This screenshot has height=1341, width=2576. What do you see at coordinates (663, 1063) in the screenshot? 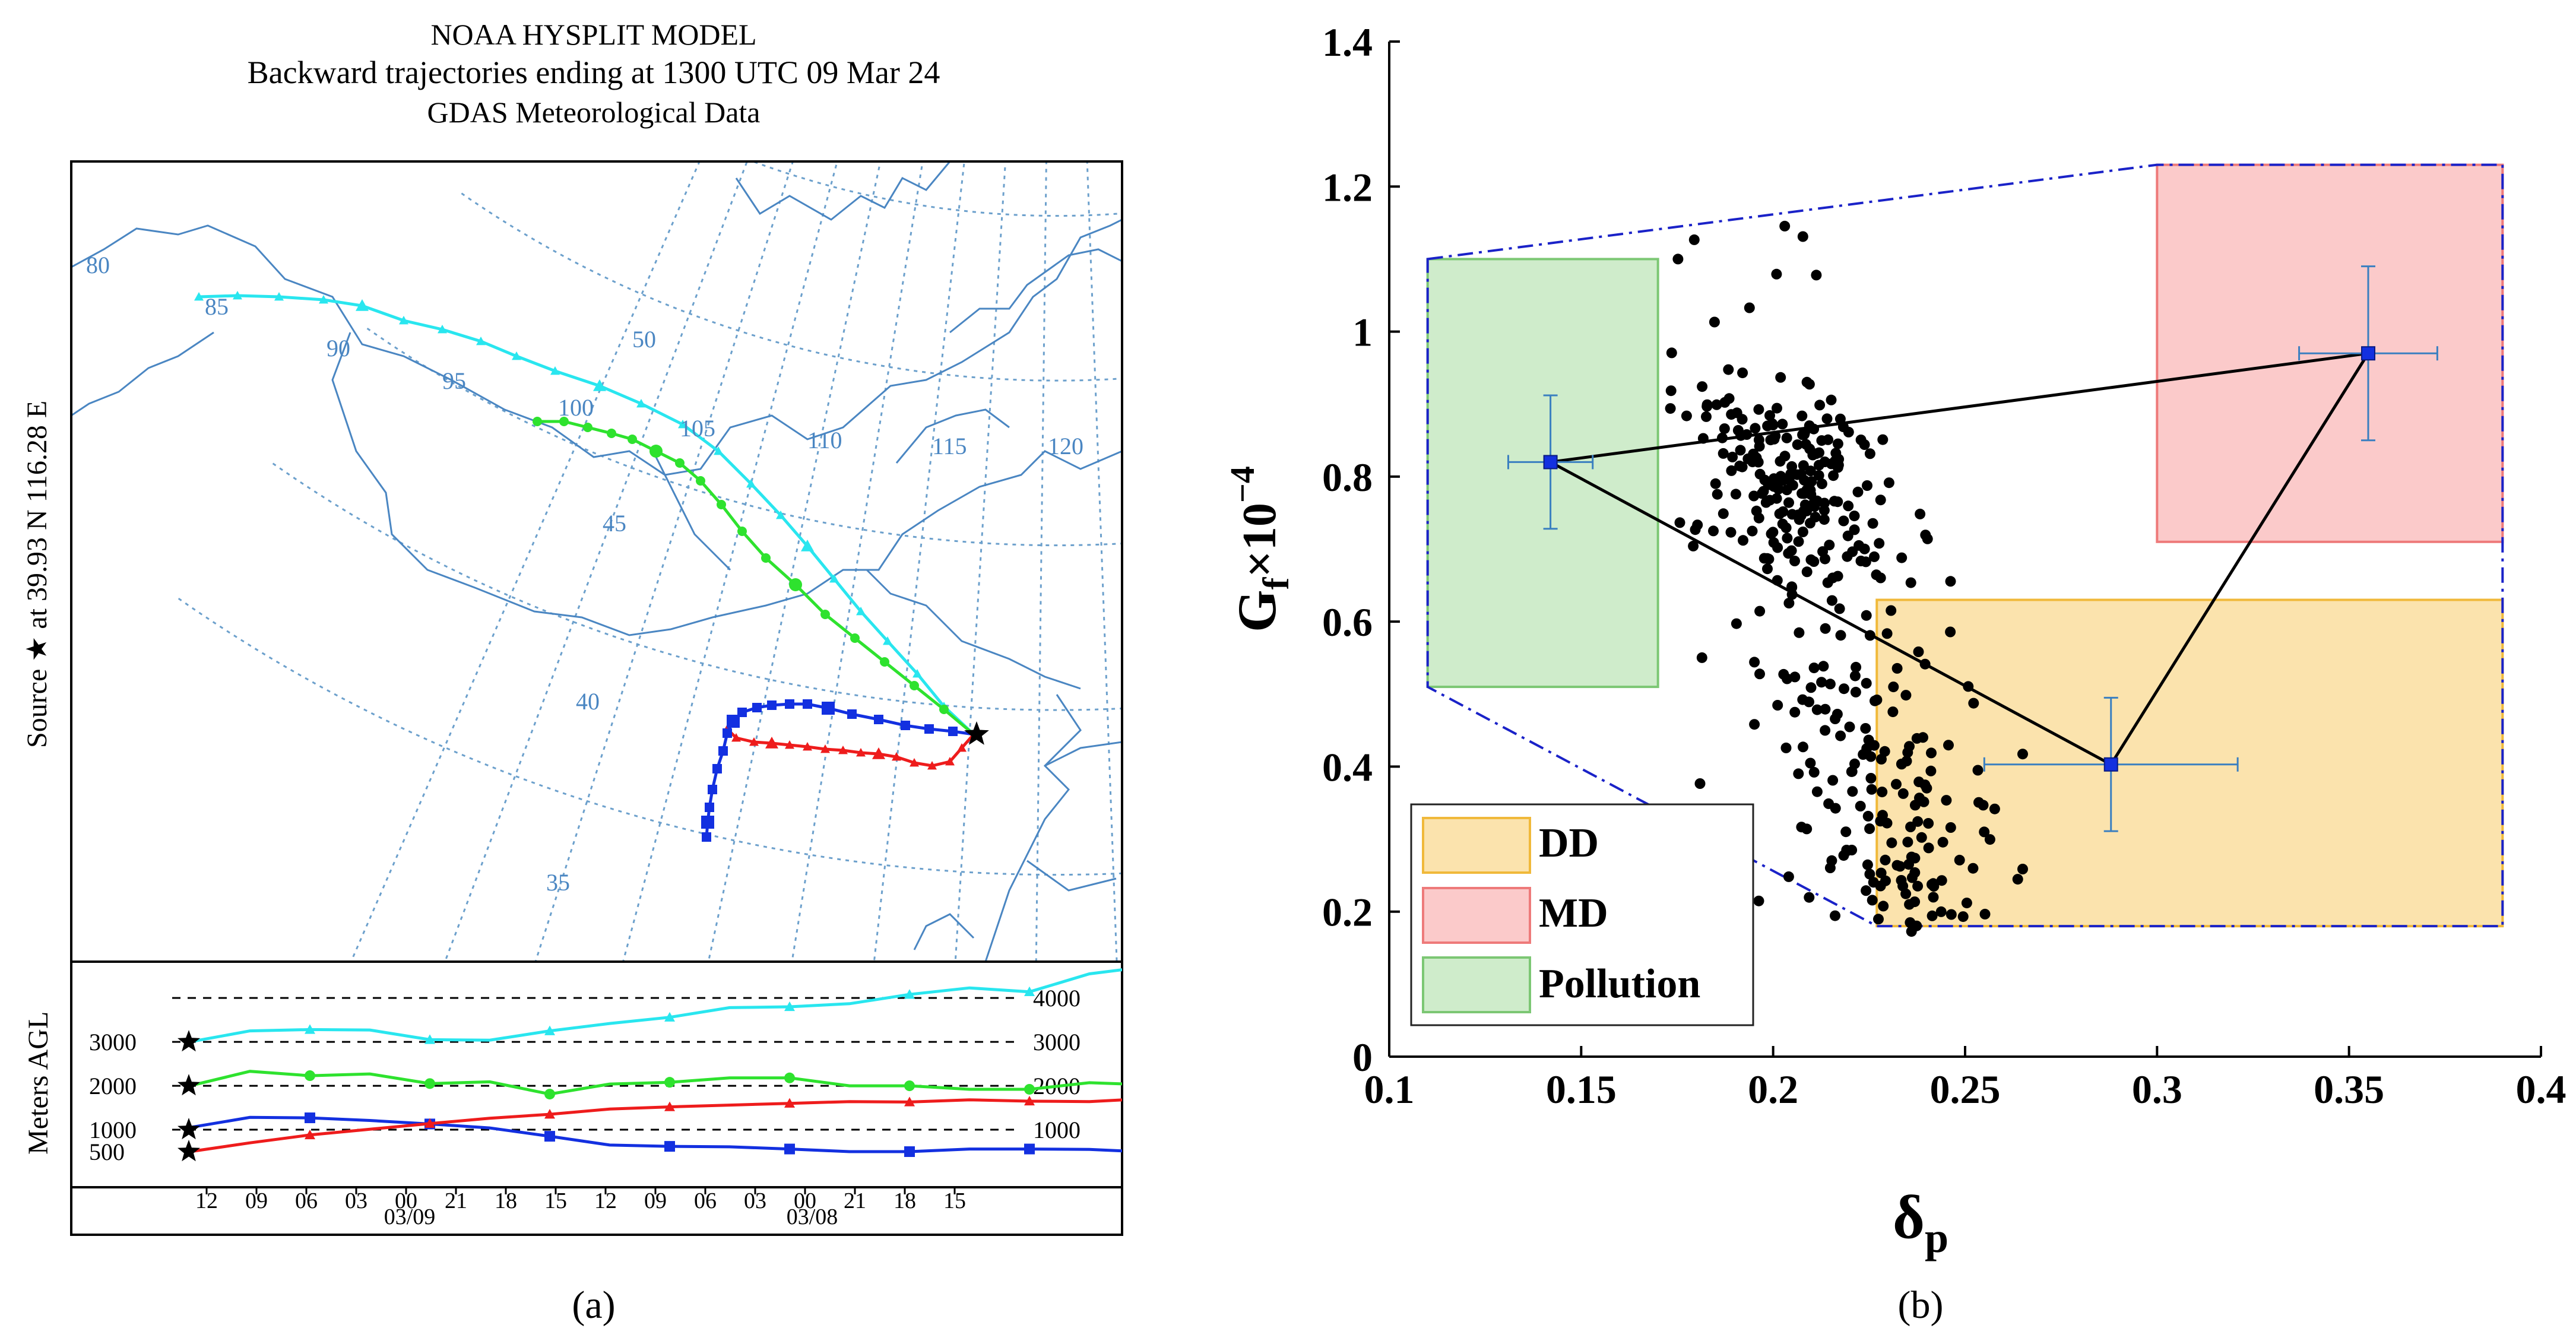
I see `height-lines` at bounding box center [663, 1063].